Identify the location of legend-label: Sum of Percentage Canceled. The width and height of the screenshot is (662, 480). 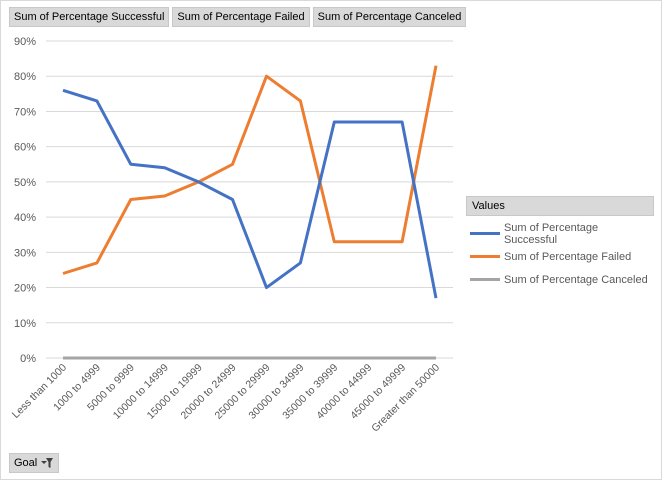
(576, 279).